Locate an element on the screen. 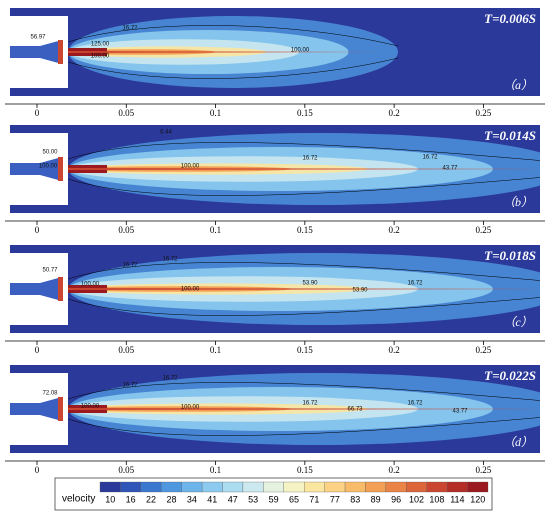 This screenshot has width=550, height=524. colorbar-tick-label: 34 is located at coordinates (192, 499).